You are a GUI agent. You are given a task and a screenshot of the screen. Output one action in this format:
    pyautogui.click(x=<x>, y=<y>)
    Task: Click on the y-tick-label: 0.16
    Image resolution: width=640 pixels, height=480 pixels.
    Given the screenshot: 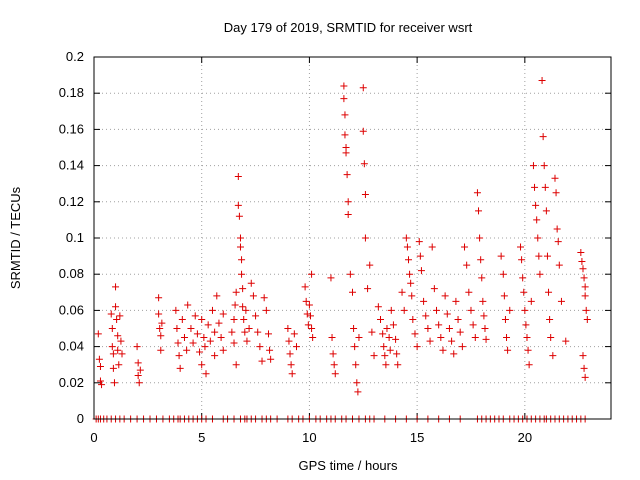 What is the action you would take?
    pyautogui.click(x=71, y=128)
    